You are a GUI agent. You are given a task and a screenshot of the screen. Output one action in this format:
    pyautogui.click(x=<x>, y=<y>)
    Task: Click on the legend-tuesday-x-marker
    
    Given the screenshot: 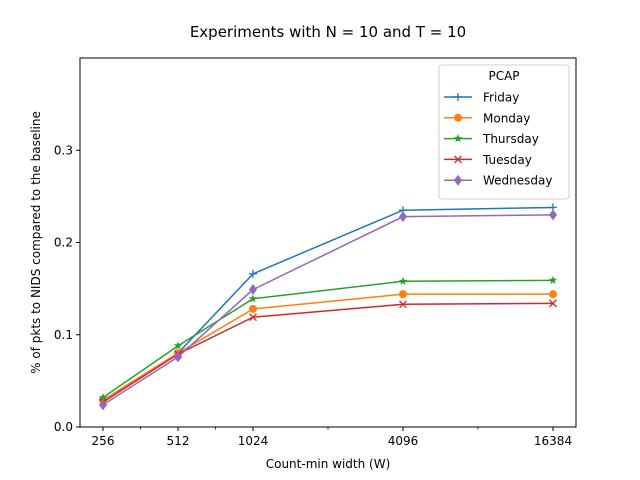 What is the action you would take?
    pyautogui.click(x=458, y=159)
    